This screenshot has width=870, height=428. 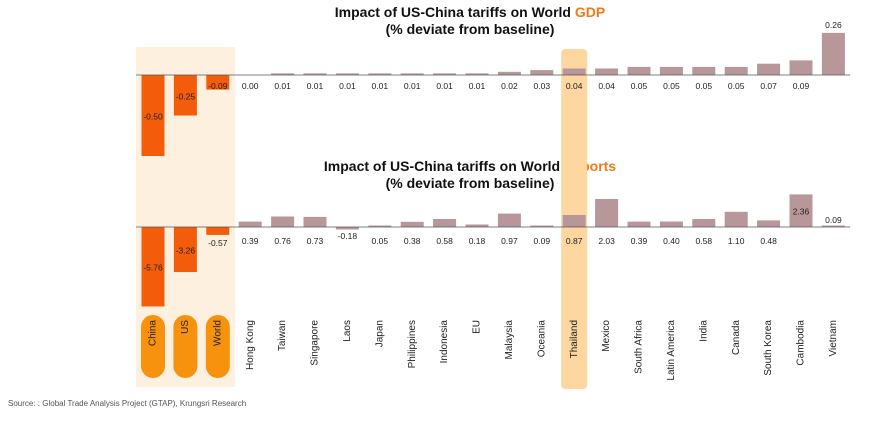 What do you see at coordinates (380, 241) in the screenshot?
I see `exports-value-label: 0.05` at bounding box center [380, 241].